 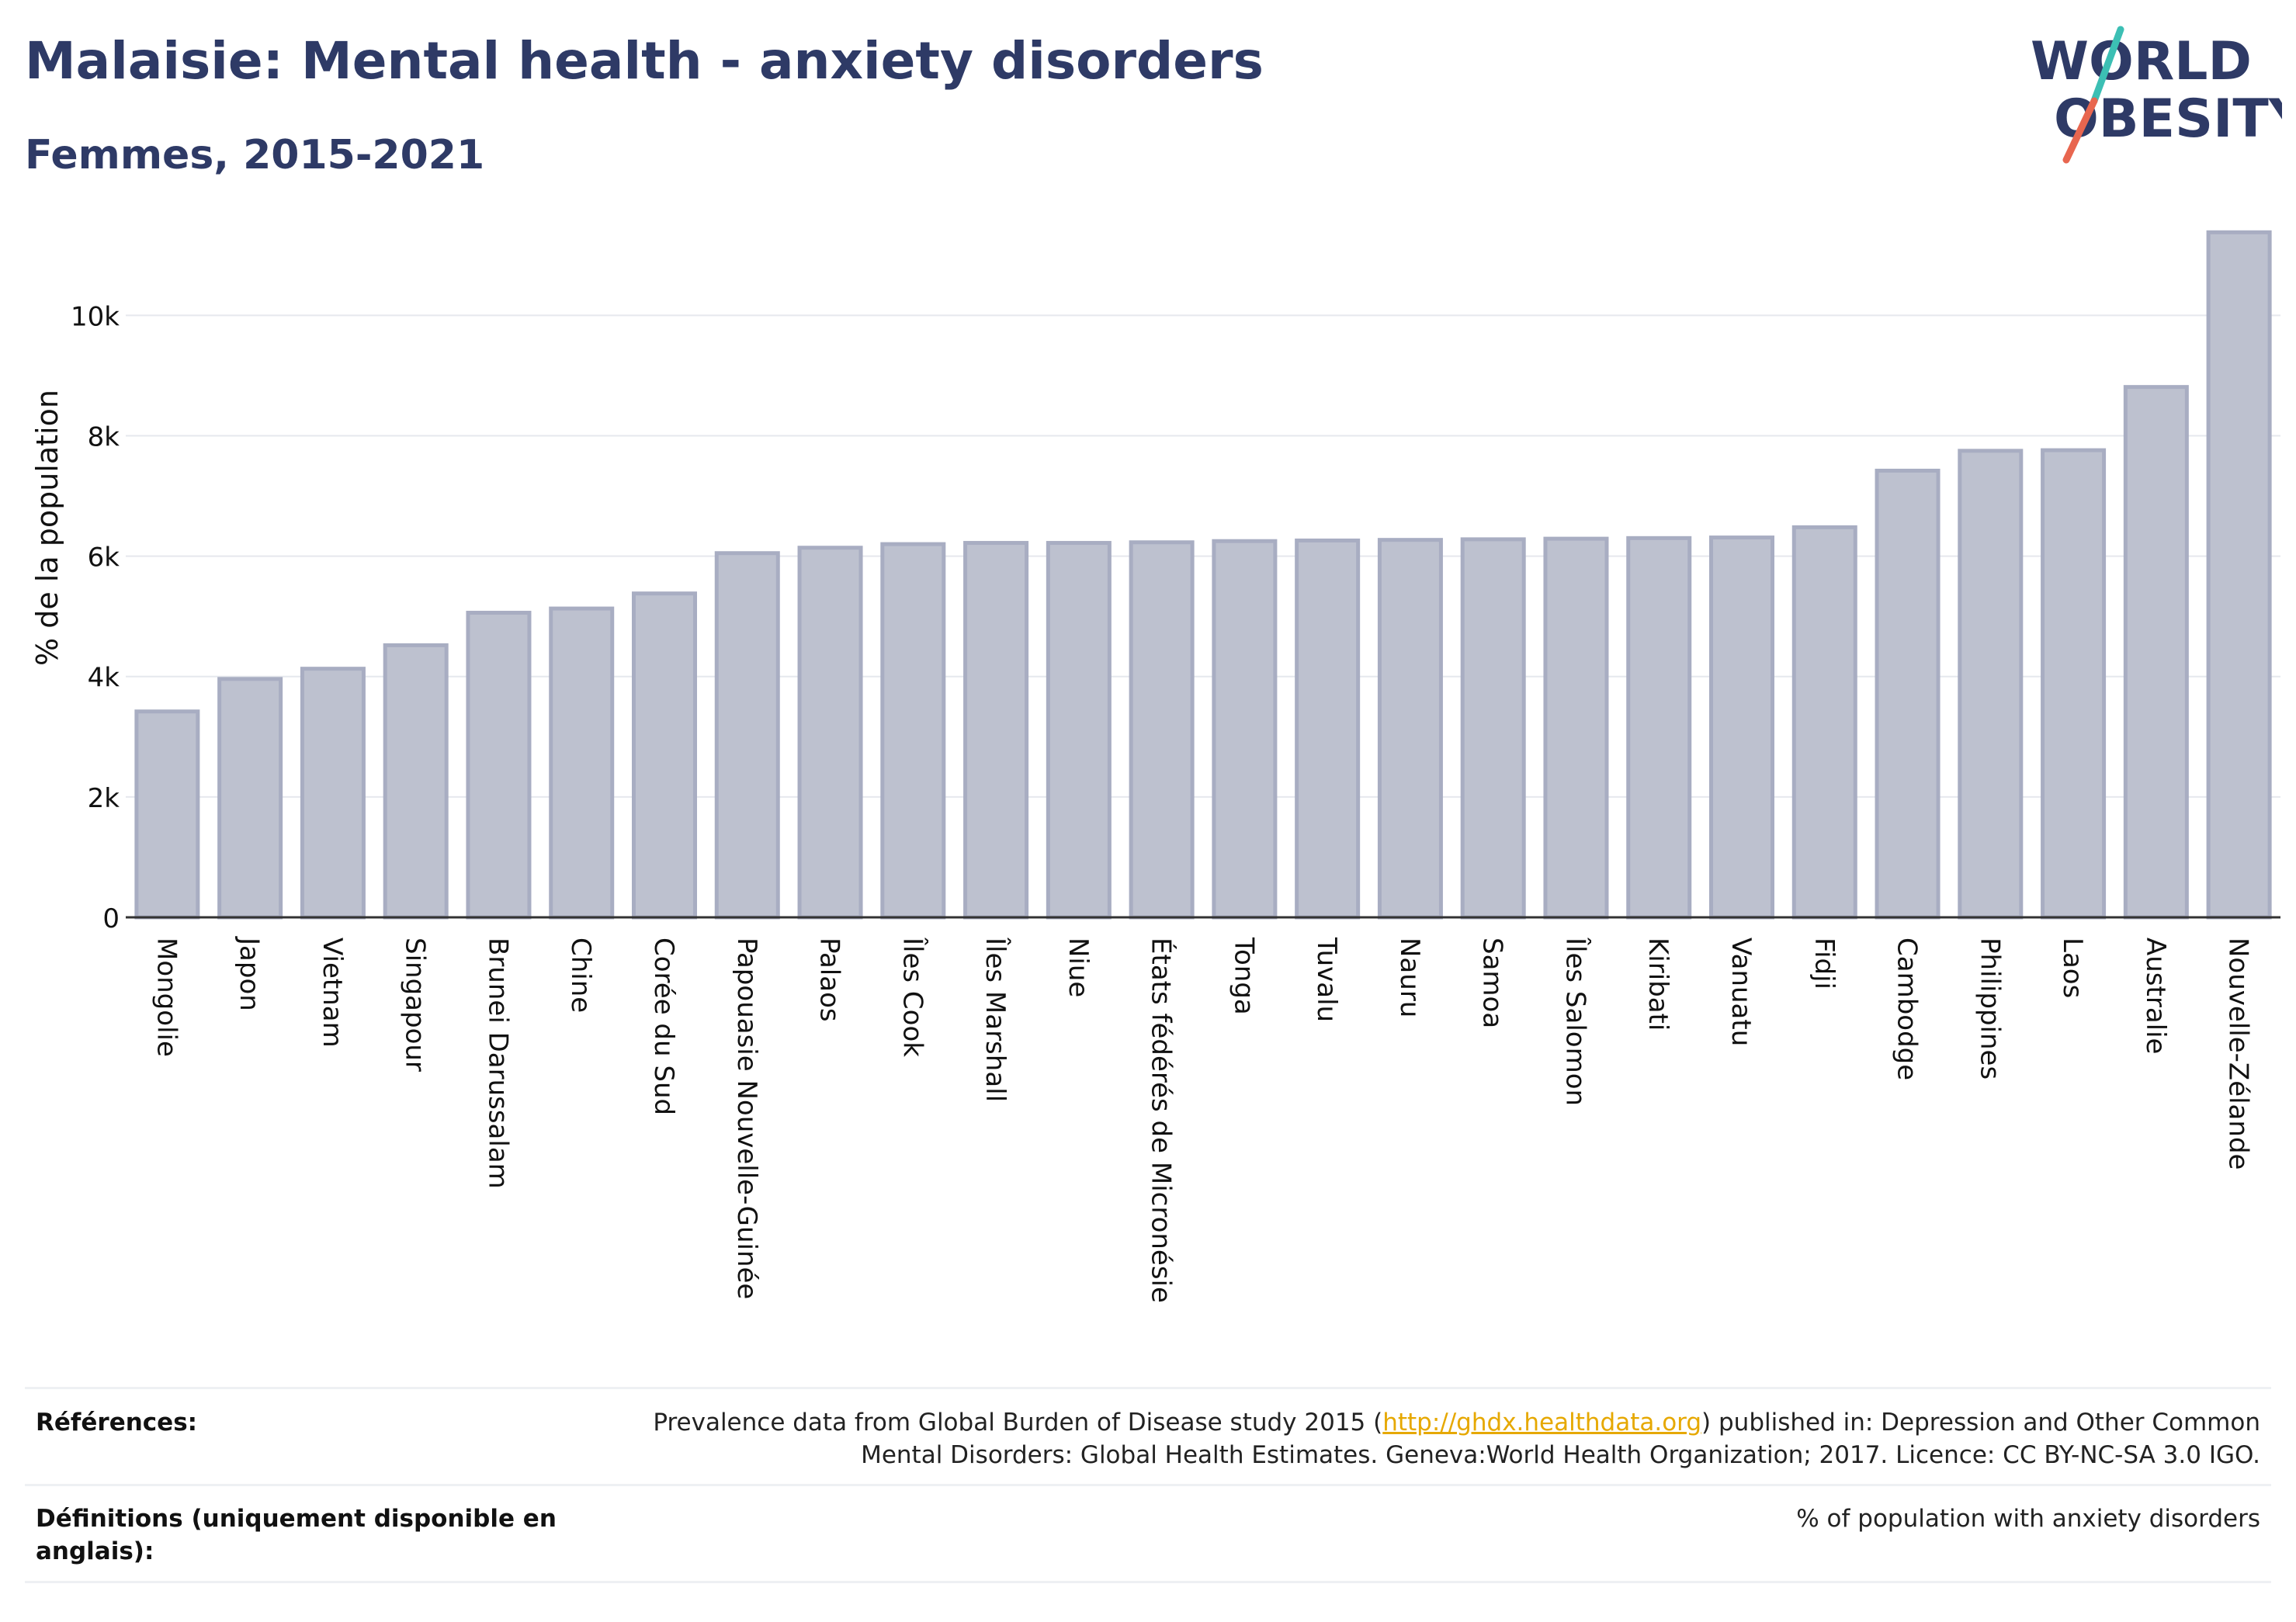 I want to click on footer-divider-top, so click(x=1148, y=1388).